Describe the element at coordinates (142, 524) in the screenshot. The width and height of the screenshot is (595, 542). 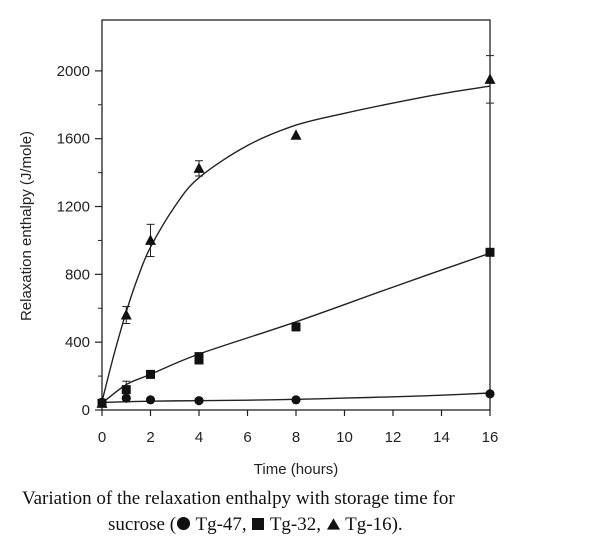
I see `caption-prefix: sucrose (` at that location.